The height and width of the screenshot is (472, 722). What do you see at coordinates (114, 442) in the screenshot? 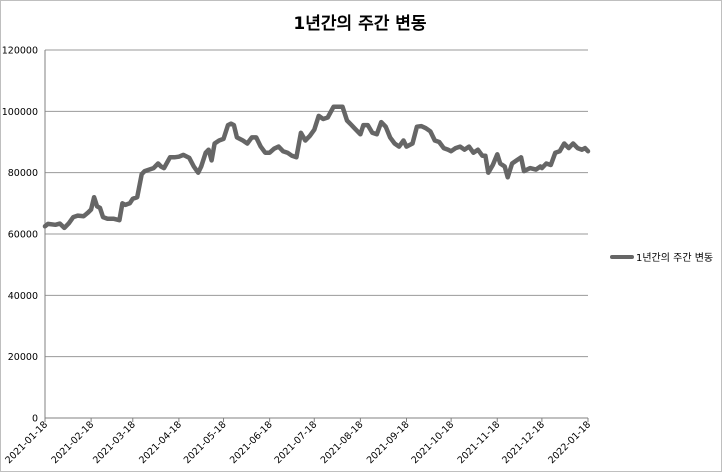
I see `x-tick-label: 2021-03-18` at bounding box center [114, 442].